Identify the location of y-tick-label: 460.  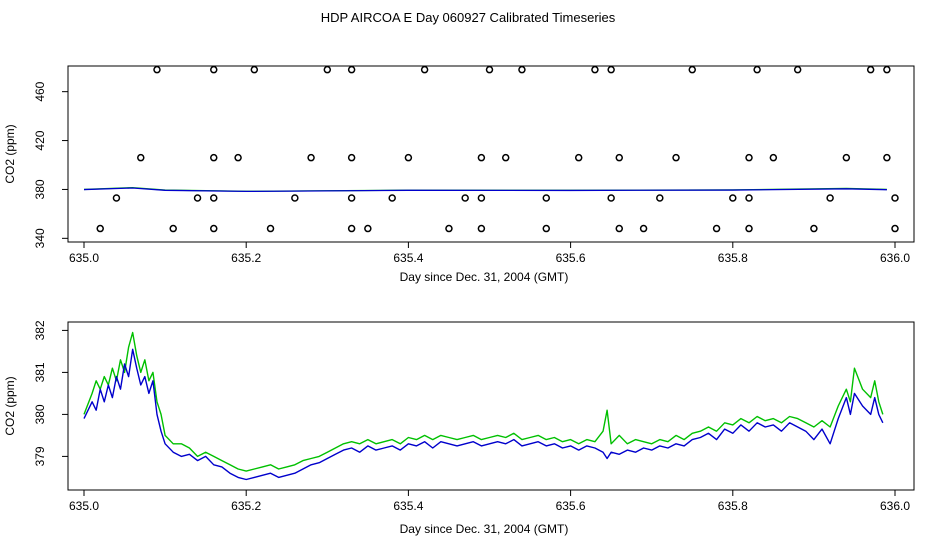
(40, 91).